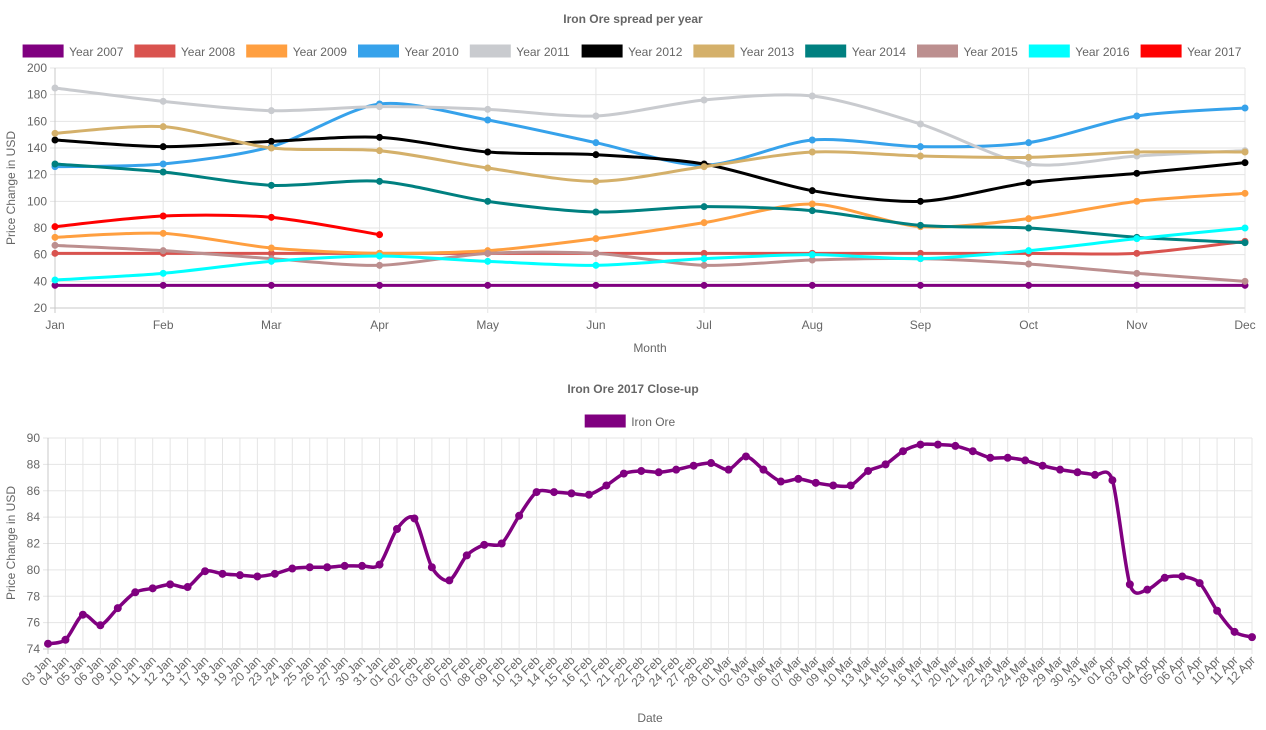  What do you see at coordinates (630, 421) in the screenshot?
I see `legend-item: Iron Ore` at bounding box center [630, 421].